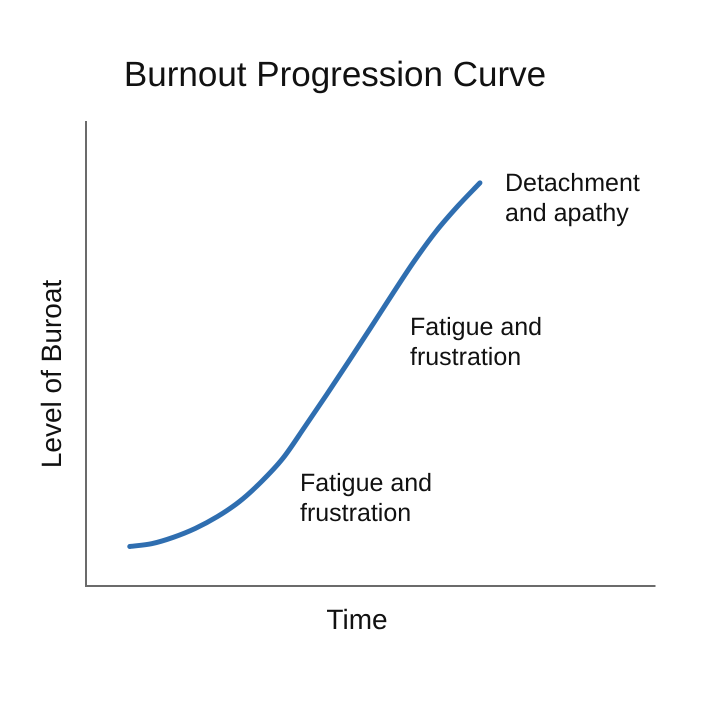 The height and width of the screenshot is (716, 716). What do you see at coordinates (357, 620) in the screenshot?
I see `x-axis-title: Time` at bounding box center [357, 620].